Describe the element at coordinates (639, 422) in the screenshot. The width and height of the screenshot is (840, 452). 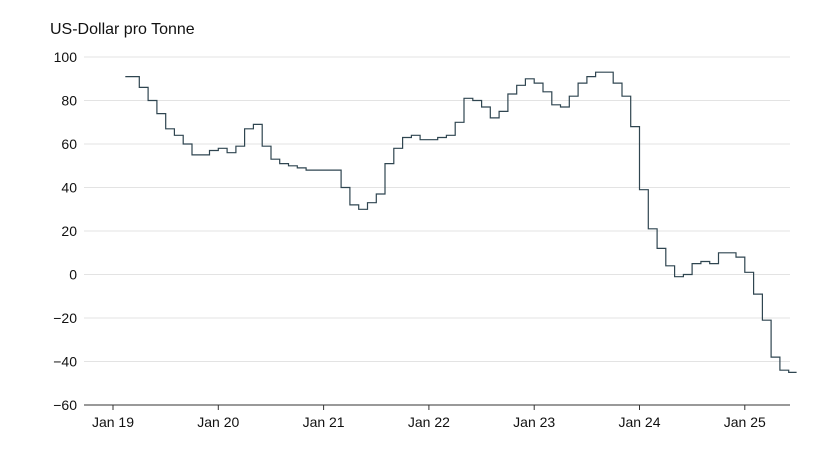
I see `x-tick-label: Jan 24` at that location.